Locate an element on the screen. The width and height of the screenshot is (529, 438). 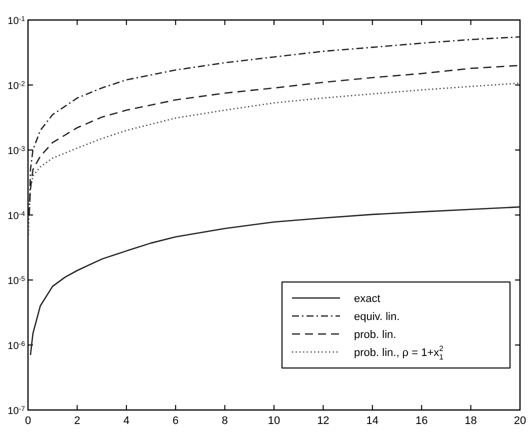
legend-label: exact is located at coordinates (367, 299).